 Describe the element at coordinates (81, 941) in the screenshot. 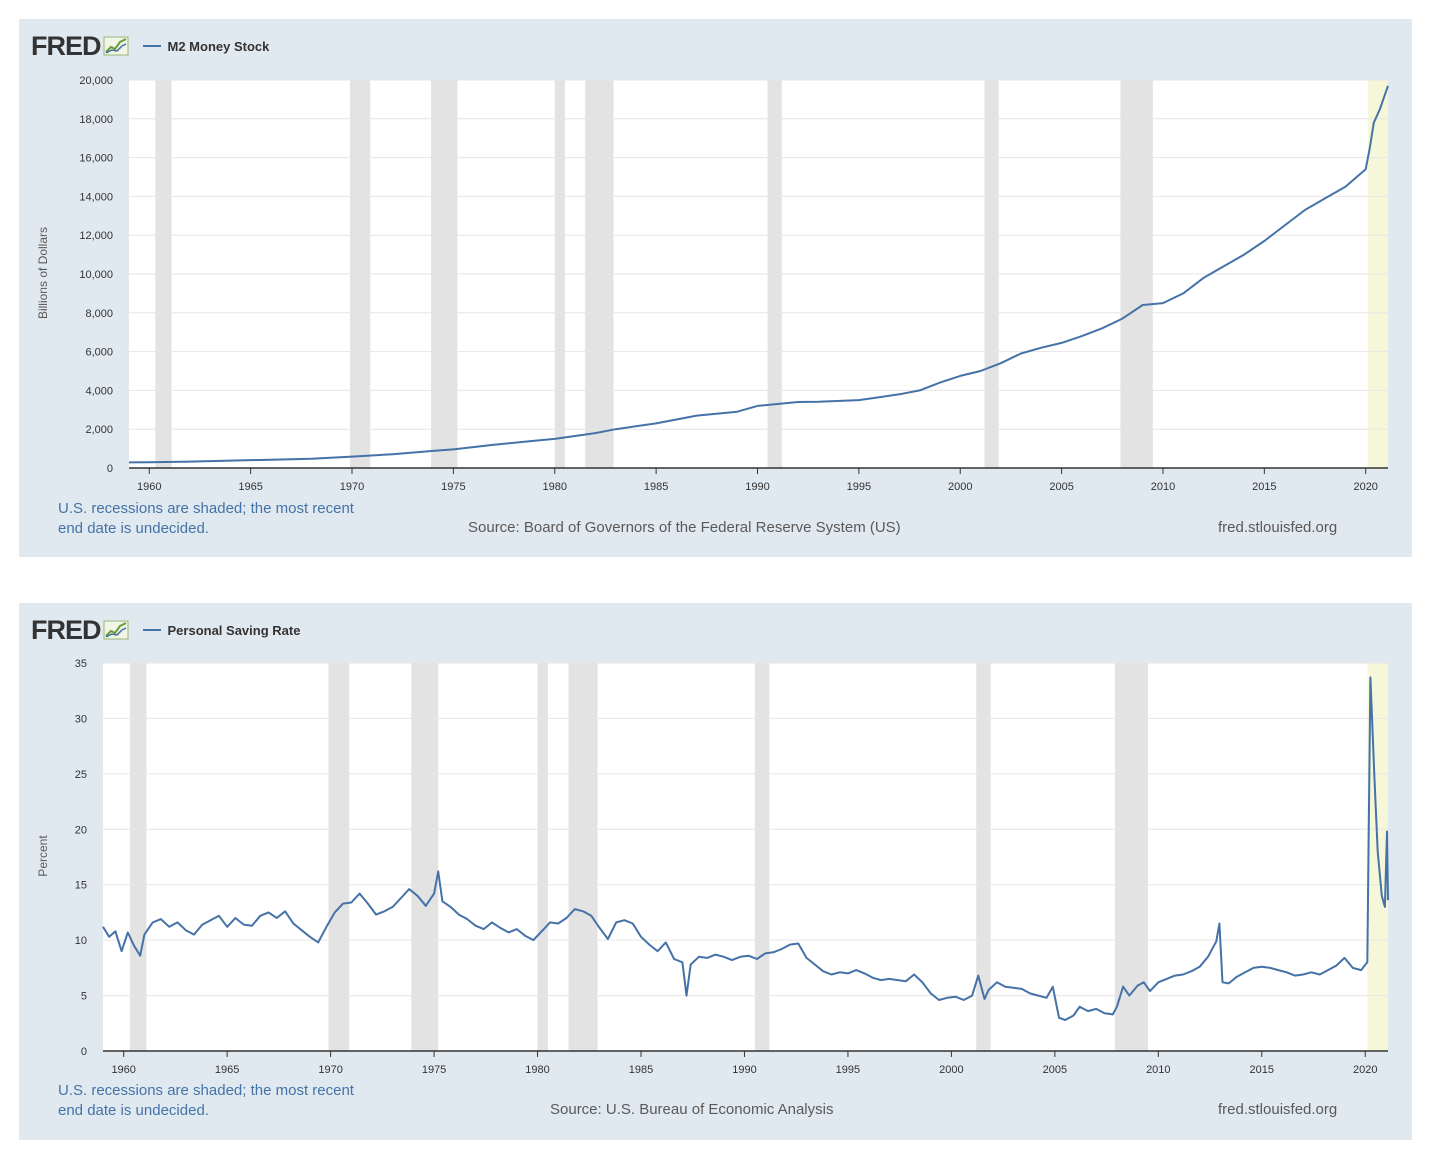

I see `y-tick-label: 10` at that location.